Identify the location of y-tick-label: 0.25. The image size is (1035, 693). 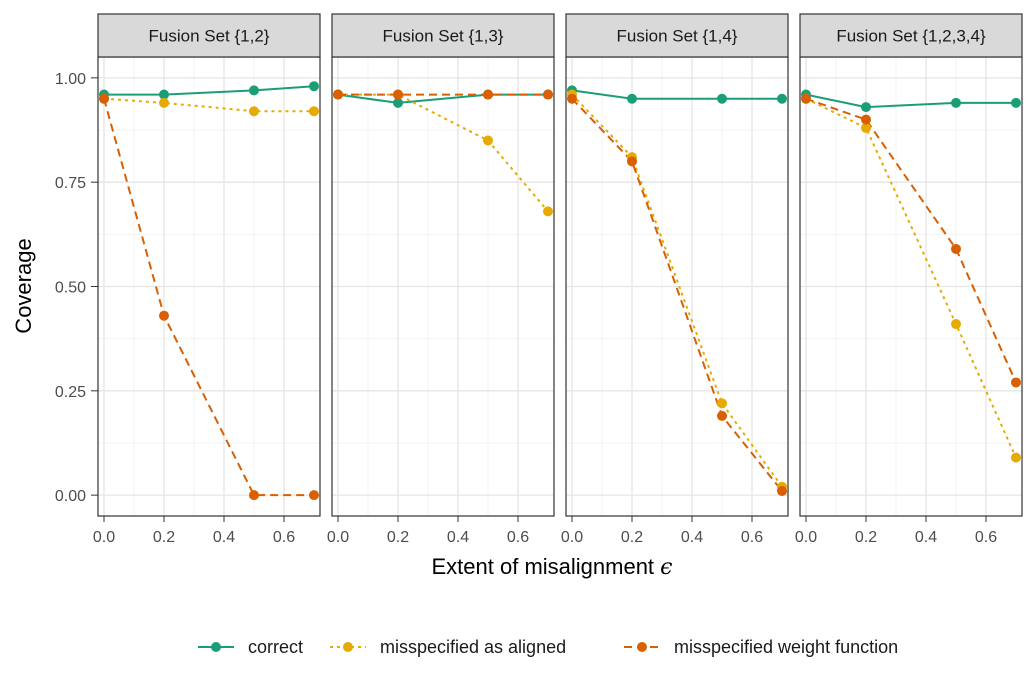
(70, 392).